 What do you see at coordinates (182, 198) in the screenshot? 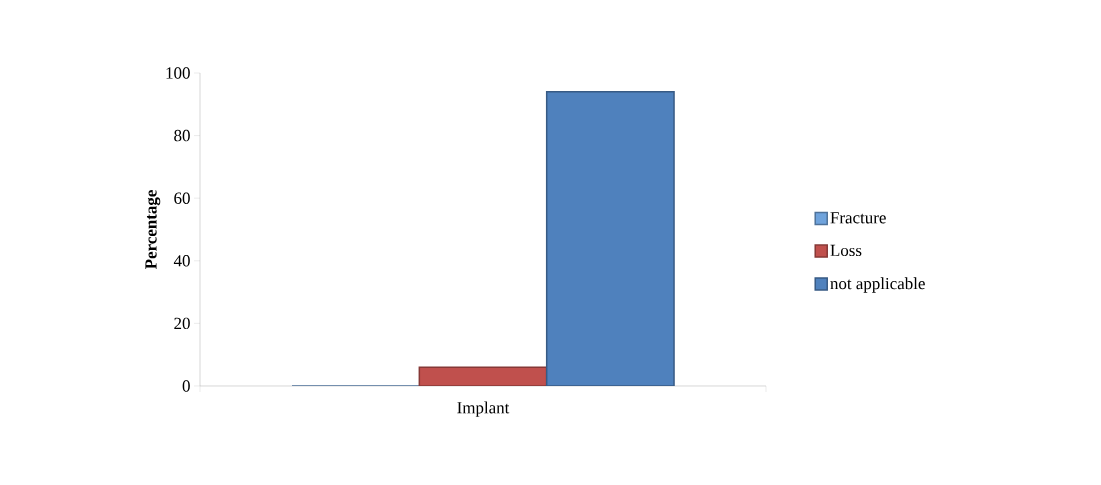
I see `y-tick-label: 60` at bounding box center [182, 198].